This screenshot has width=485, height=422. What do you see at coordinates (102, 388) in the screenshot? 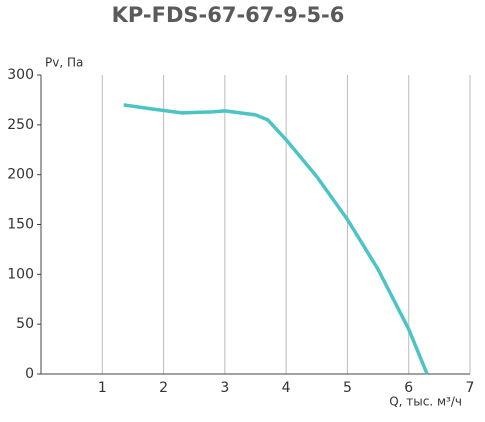
I see `x-tick-label: 1` at bounding box center [102, 388].